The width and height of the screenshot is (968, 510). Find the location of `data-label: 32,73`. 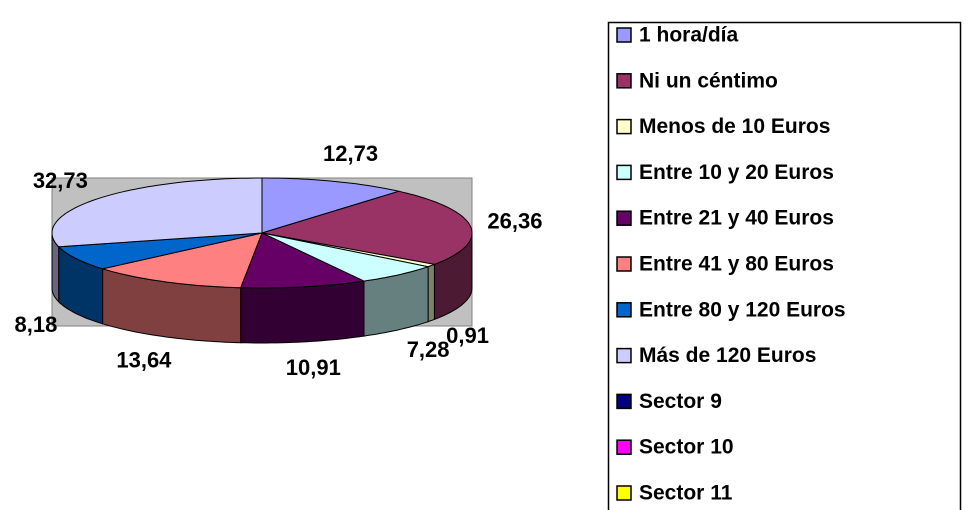

data-label: 32,73 is located at coordinates (60, 180).